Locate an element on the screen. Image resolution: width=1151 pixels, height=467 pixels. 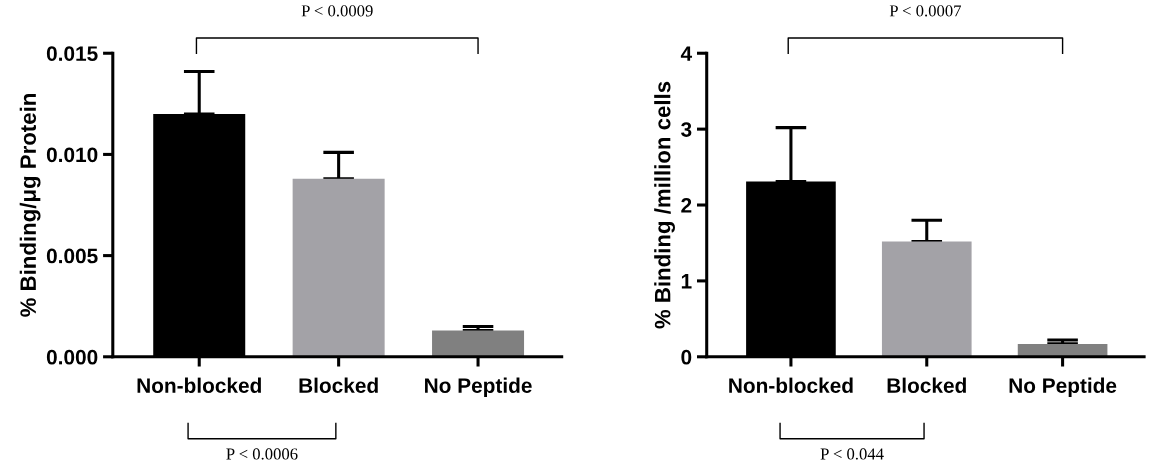
y-tick-label: 4 is located at coordinates (686, 53).